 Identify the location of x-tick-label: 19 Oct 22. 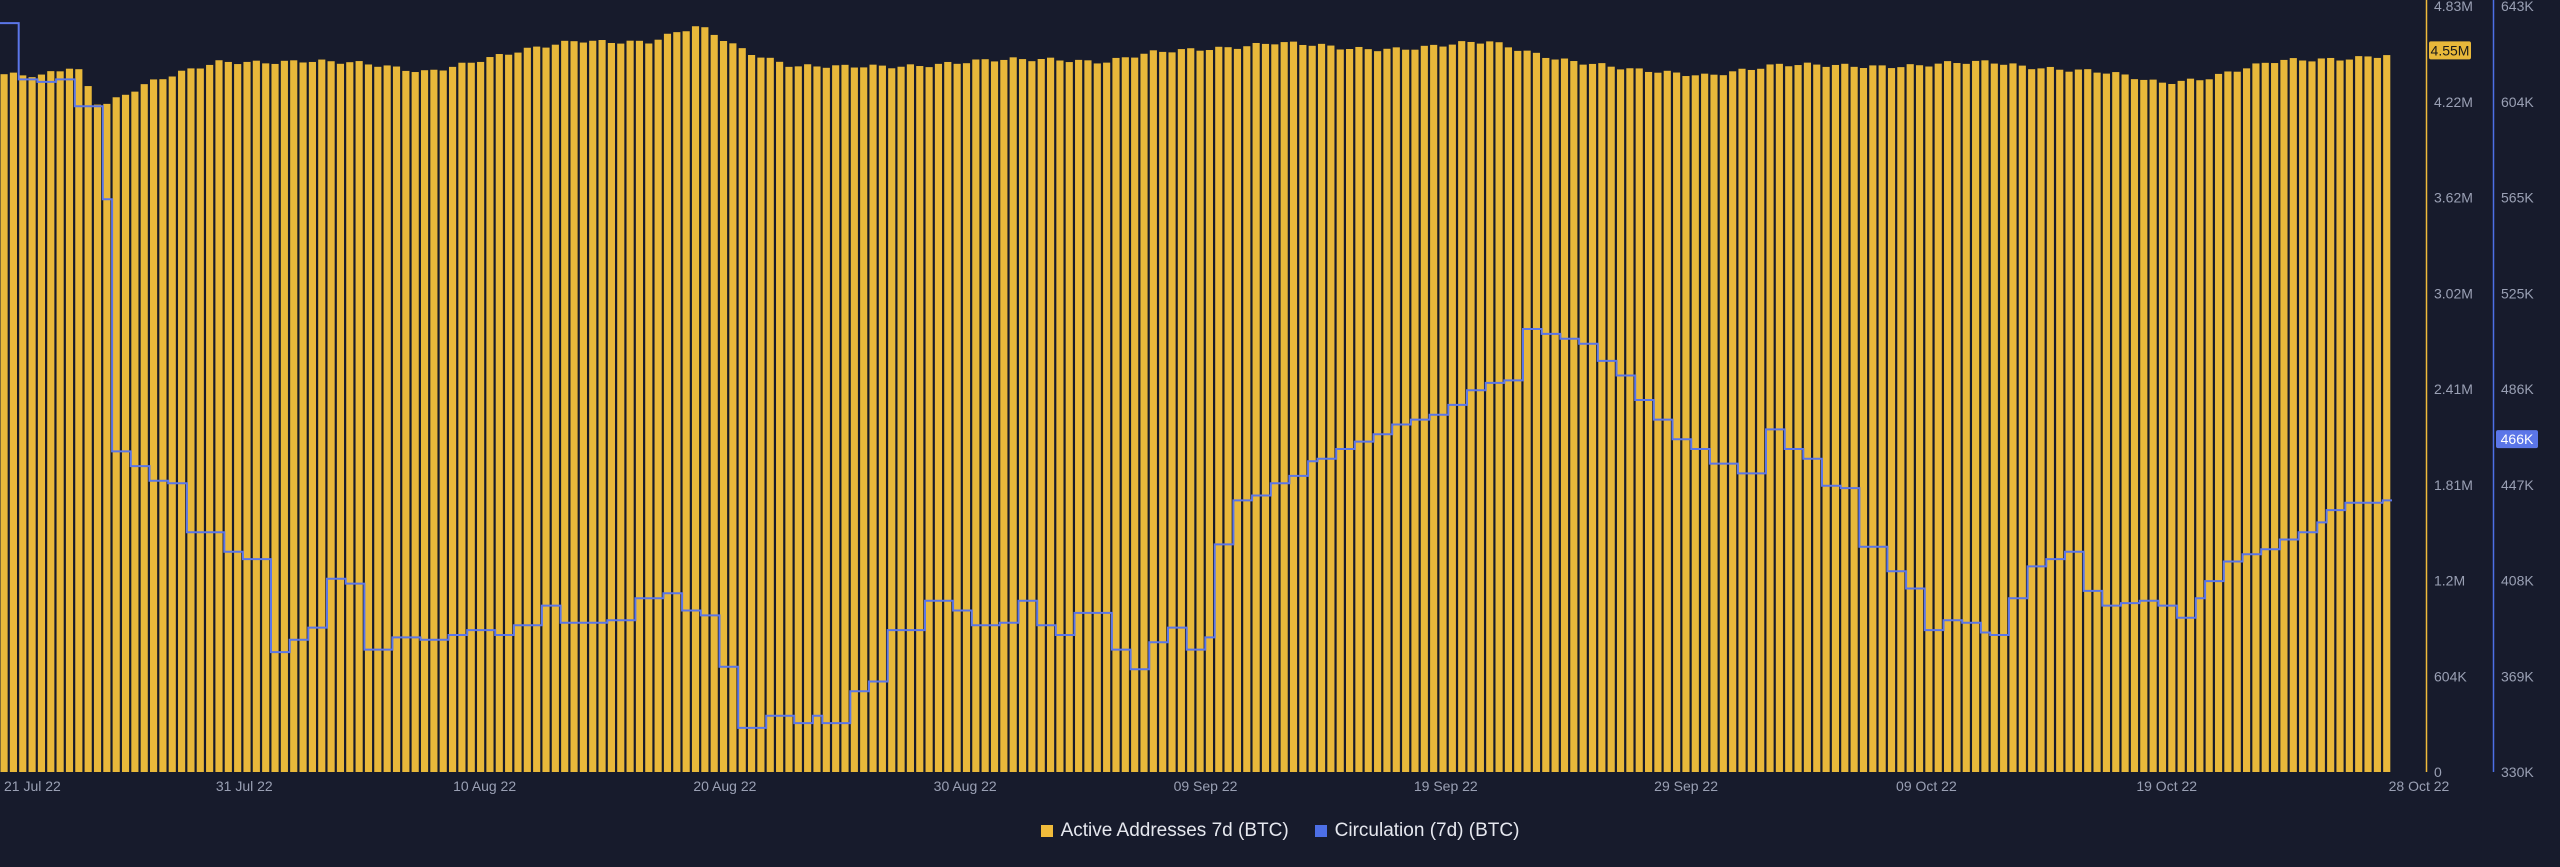
(2166, 786).